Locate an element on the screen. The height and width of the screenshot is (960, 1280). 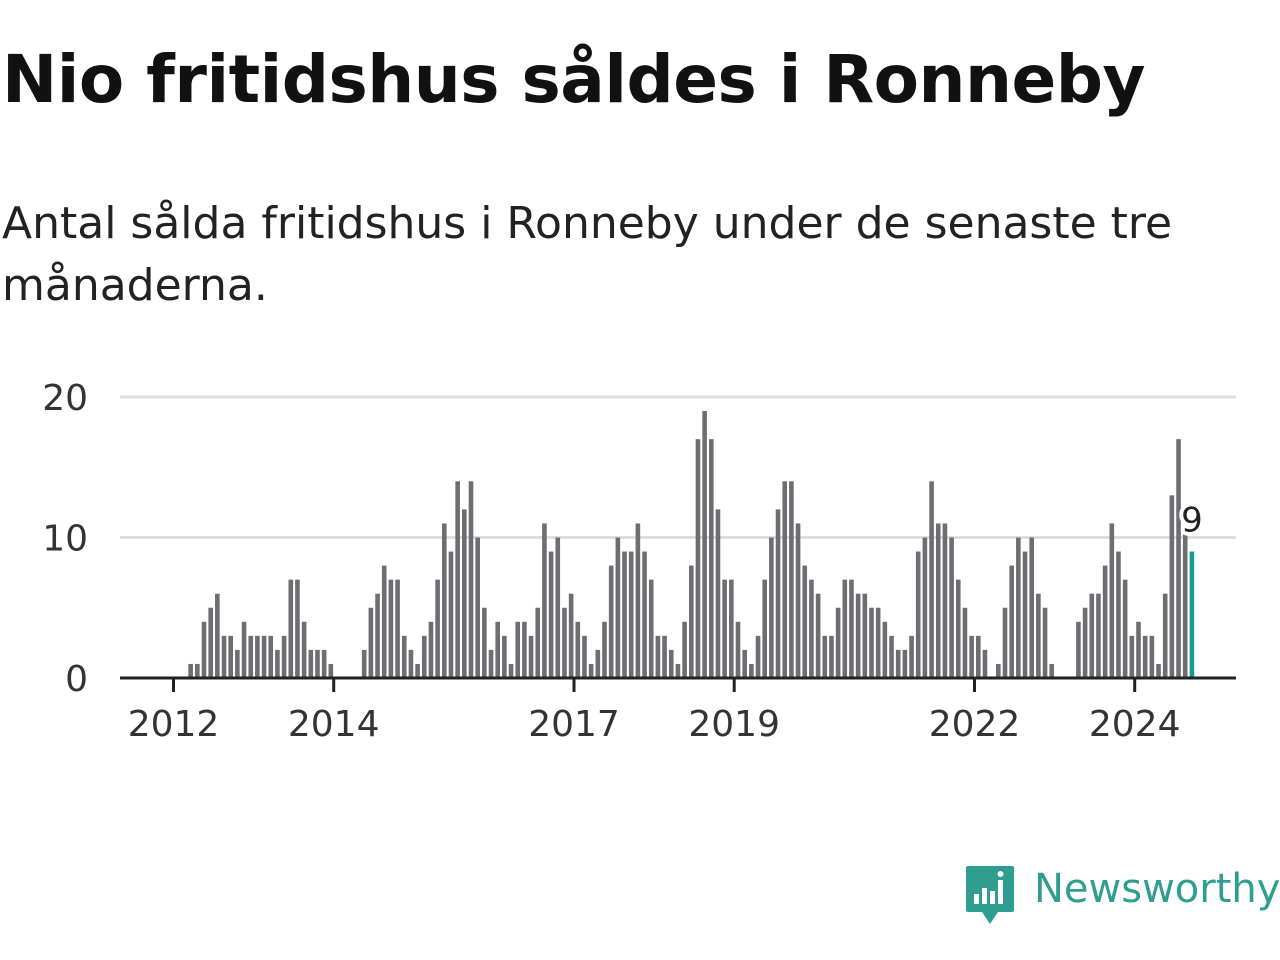
newsworthy-logo: Newsworthy is located at coordinates (1122, 895).